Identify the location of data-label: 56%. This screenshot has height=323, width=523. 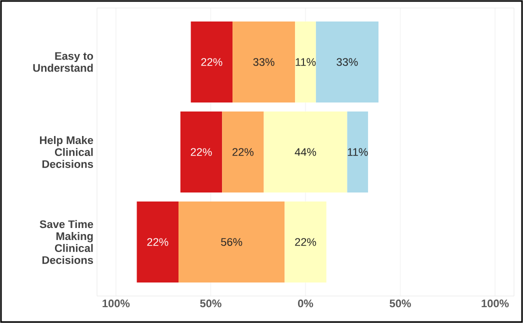
(231, 242).